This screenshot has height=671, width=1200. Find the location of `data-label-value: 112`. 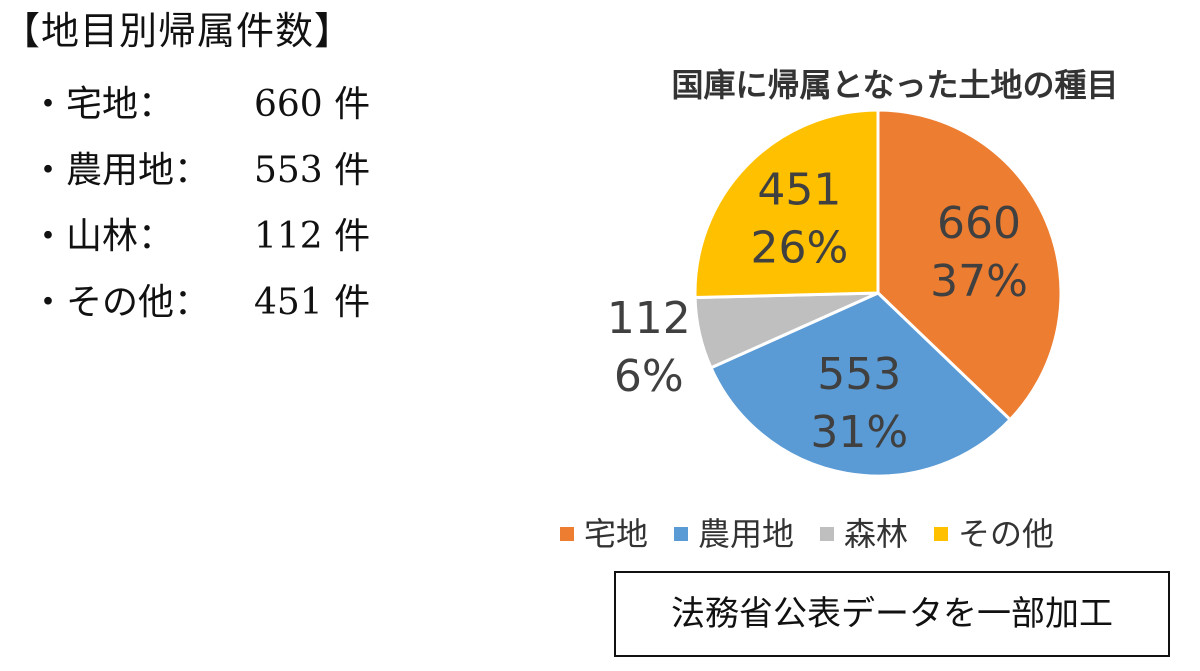

data-label-value: 112 is located at coordinates (650, 318).